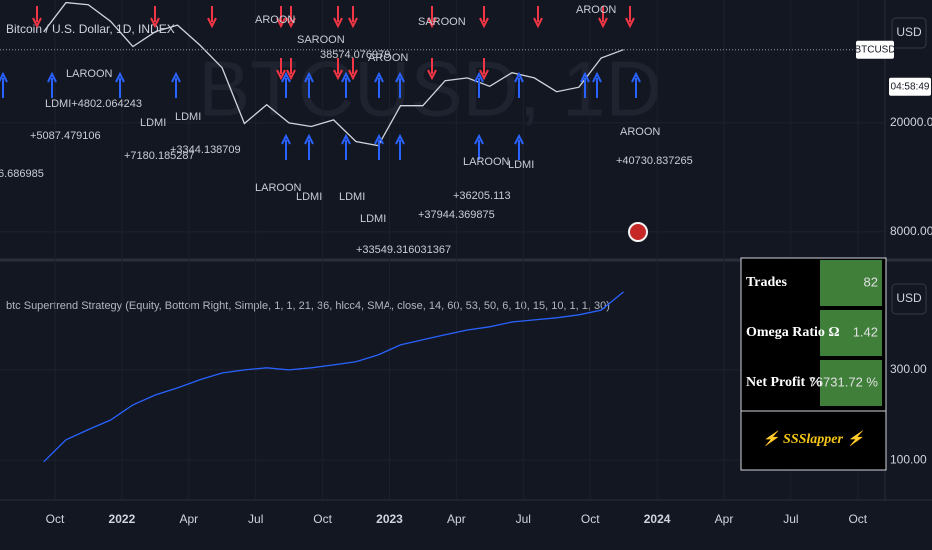 This screenshot has height=550, width=932. What do you see at coordinates (784, 382) in the screenshot?
I see `row-label: Net Profit %` at bounding box center [784, 382].